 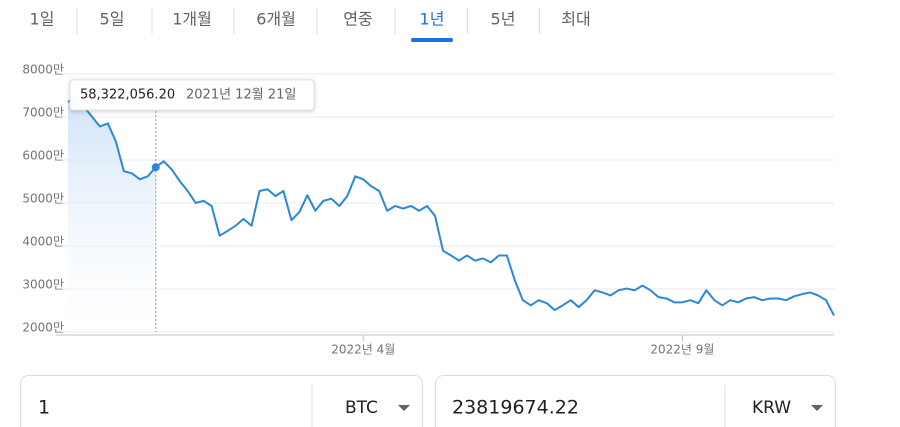 I want to click on y-tick-label: 4000만, so click(x=43, y=242).